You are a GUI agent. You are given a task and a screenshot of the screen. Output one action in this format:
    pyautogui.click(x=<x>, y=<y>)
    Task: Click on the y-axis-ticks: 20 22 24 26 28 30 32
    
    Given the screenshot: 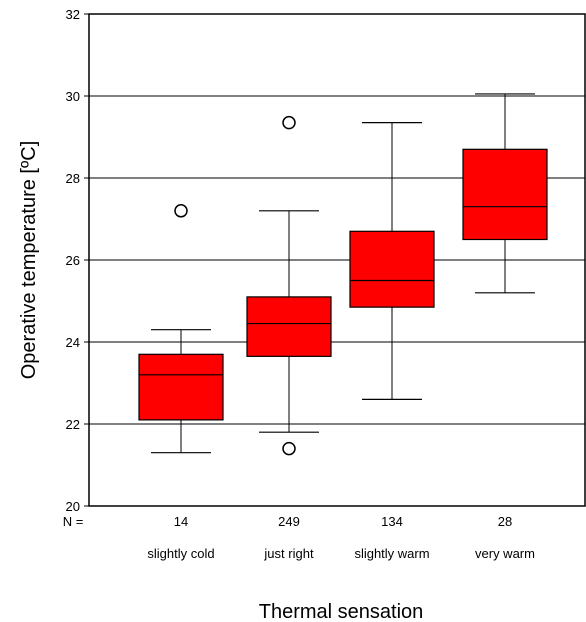 What is the action you would take?
    pyautogui.click(x=77, y=260)
    